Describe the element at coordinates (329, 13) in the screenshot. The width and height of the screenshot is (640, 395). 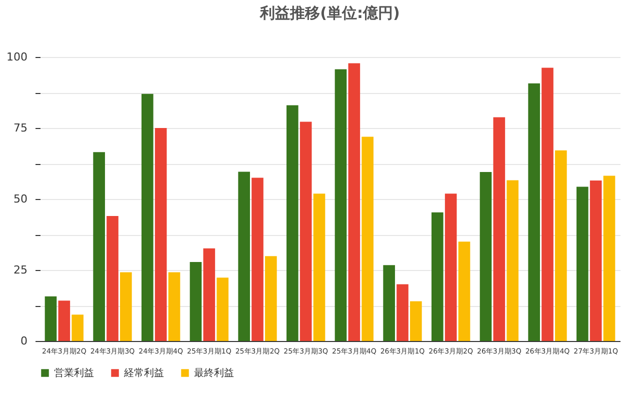
I see `chart-title: 利益推移(単位:億円)` at that location.